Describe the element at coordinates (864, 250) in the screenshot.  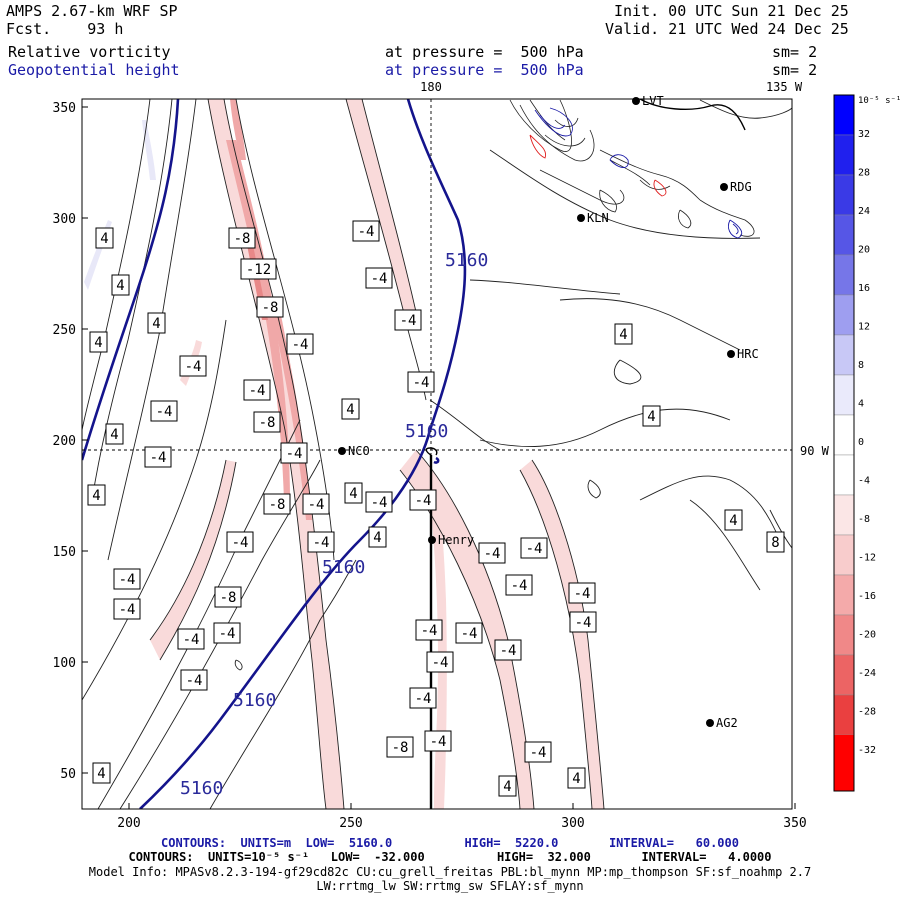
I see `colorbar-label: 20` at that location.